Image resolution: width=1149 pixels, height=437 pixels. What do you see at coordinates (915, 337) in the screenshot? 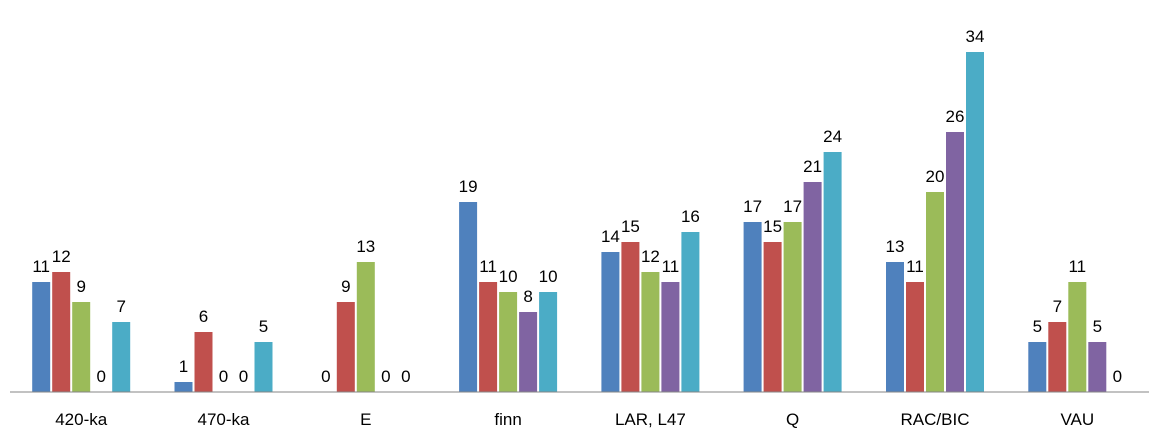
I see `bar-rac-bic-s2` at bounding box center [915, 337].